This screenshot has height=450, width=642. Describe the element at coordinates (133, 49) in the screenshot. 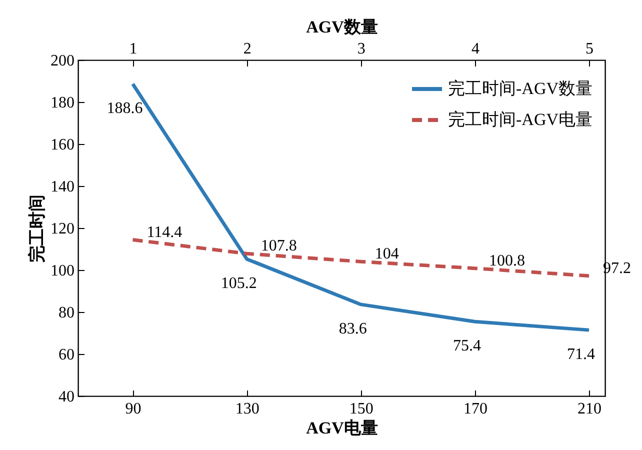

I see `x2-tick-label: 1` at that location.